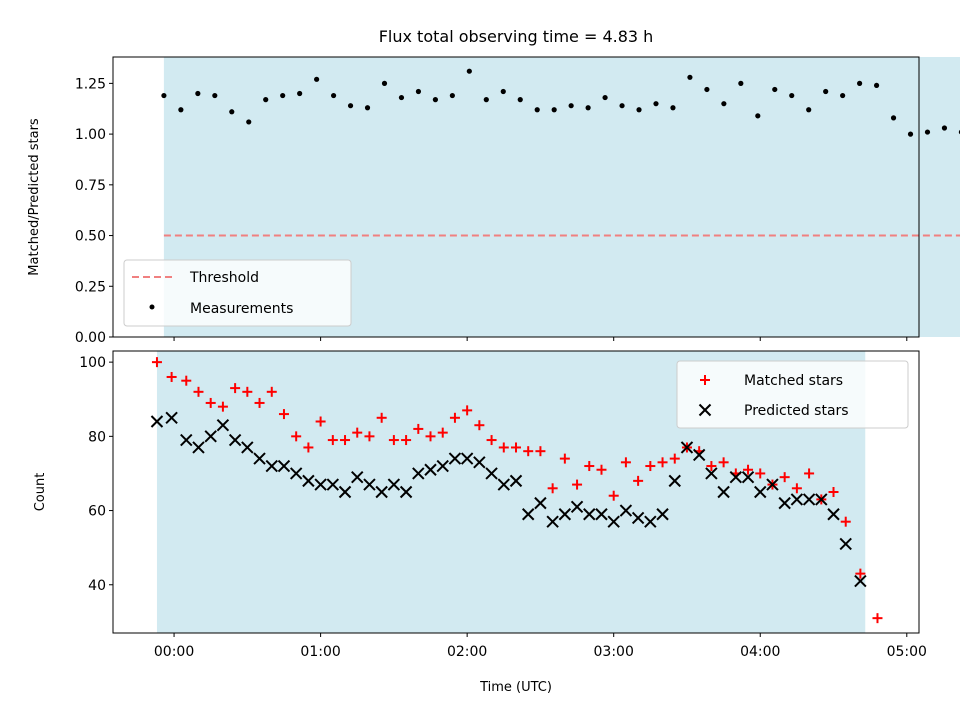  What do you see at coordinates (760, 652) in the screenshot?
I see `x-tick-label: 04:00` at bounding box center [760, 652].